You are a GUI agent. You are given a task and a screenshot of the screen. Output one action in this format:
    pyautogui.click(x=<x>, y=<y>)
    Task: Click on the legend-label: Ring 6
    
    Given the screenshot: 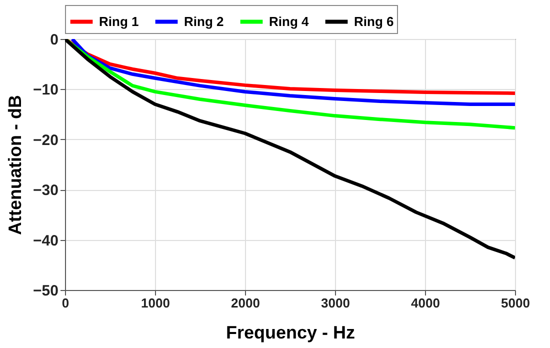 What is the action you would take?
    pyautogui.click(x=374, y=21)
    